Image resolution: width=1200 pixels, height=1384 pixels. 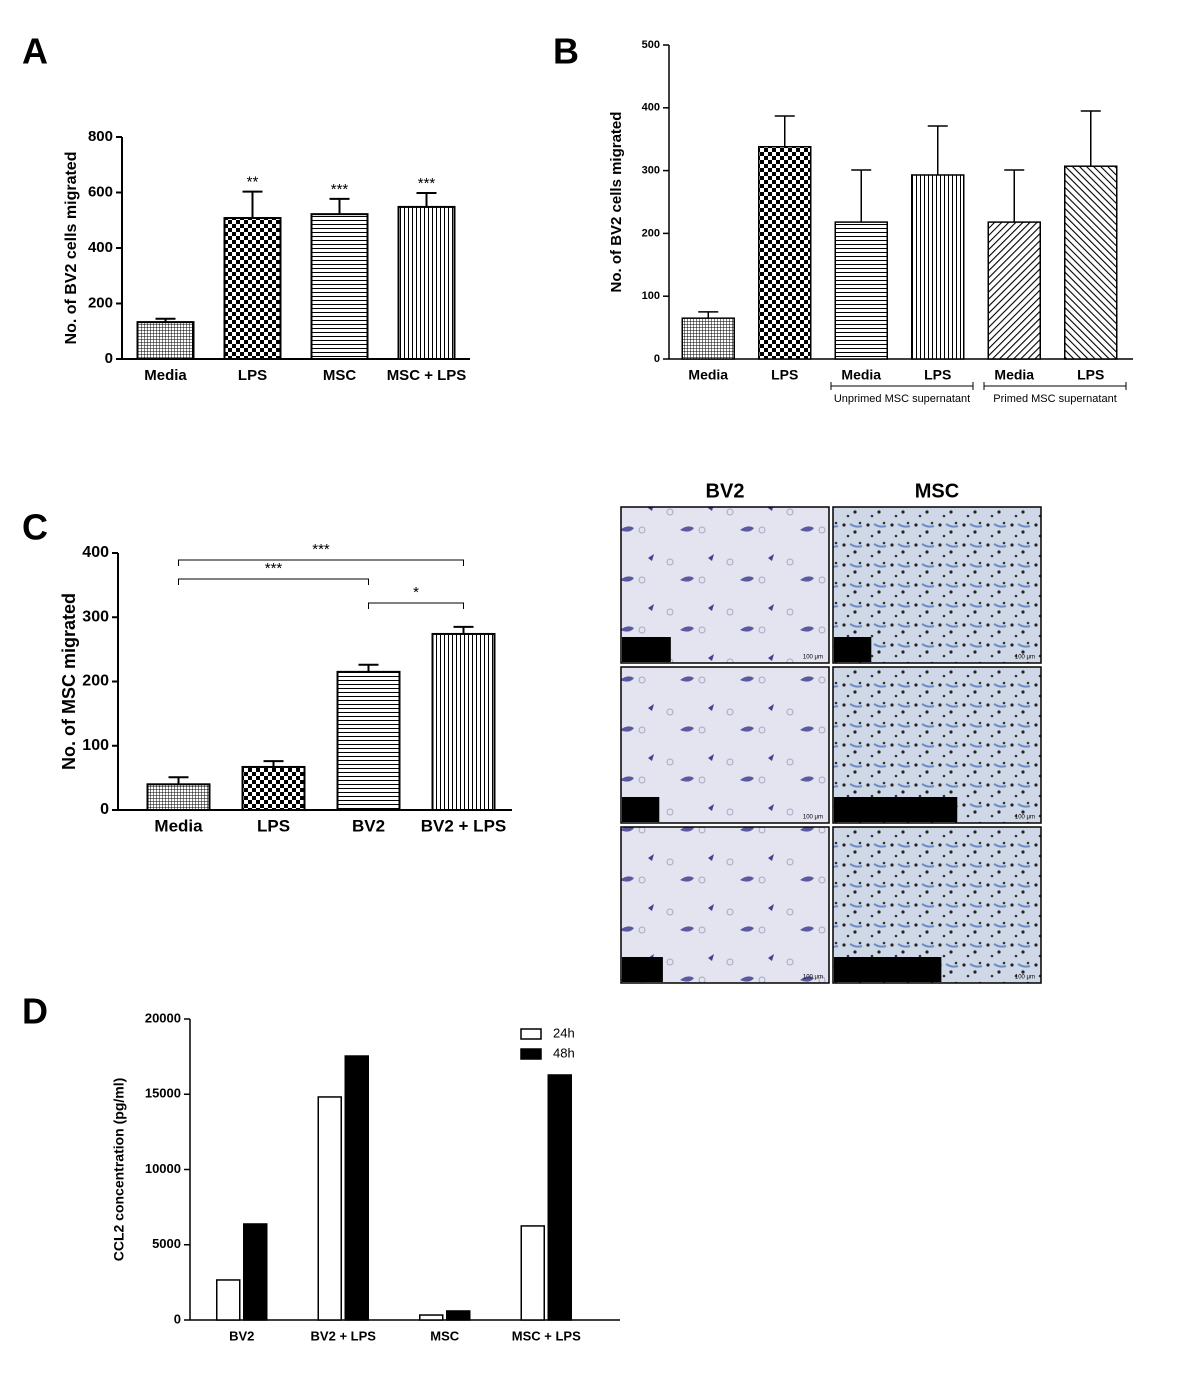 What do you see at coordinates (416, 592) in the screenshot?
I see `significance: *` at bounding box center [416, 592].